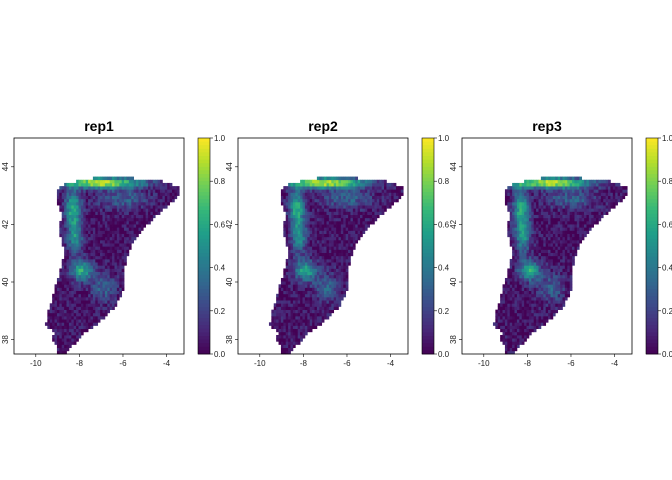 This screenshot has width=672, height=480. Describe the element at coordinates (323, 126) in the screenshot. I see `panel-title: rep2` at that location.